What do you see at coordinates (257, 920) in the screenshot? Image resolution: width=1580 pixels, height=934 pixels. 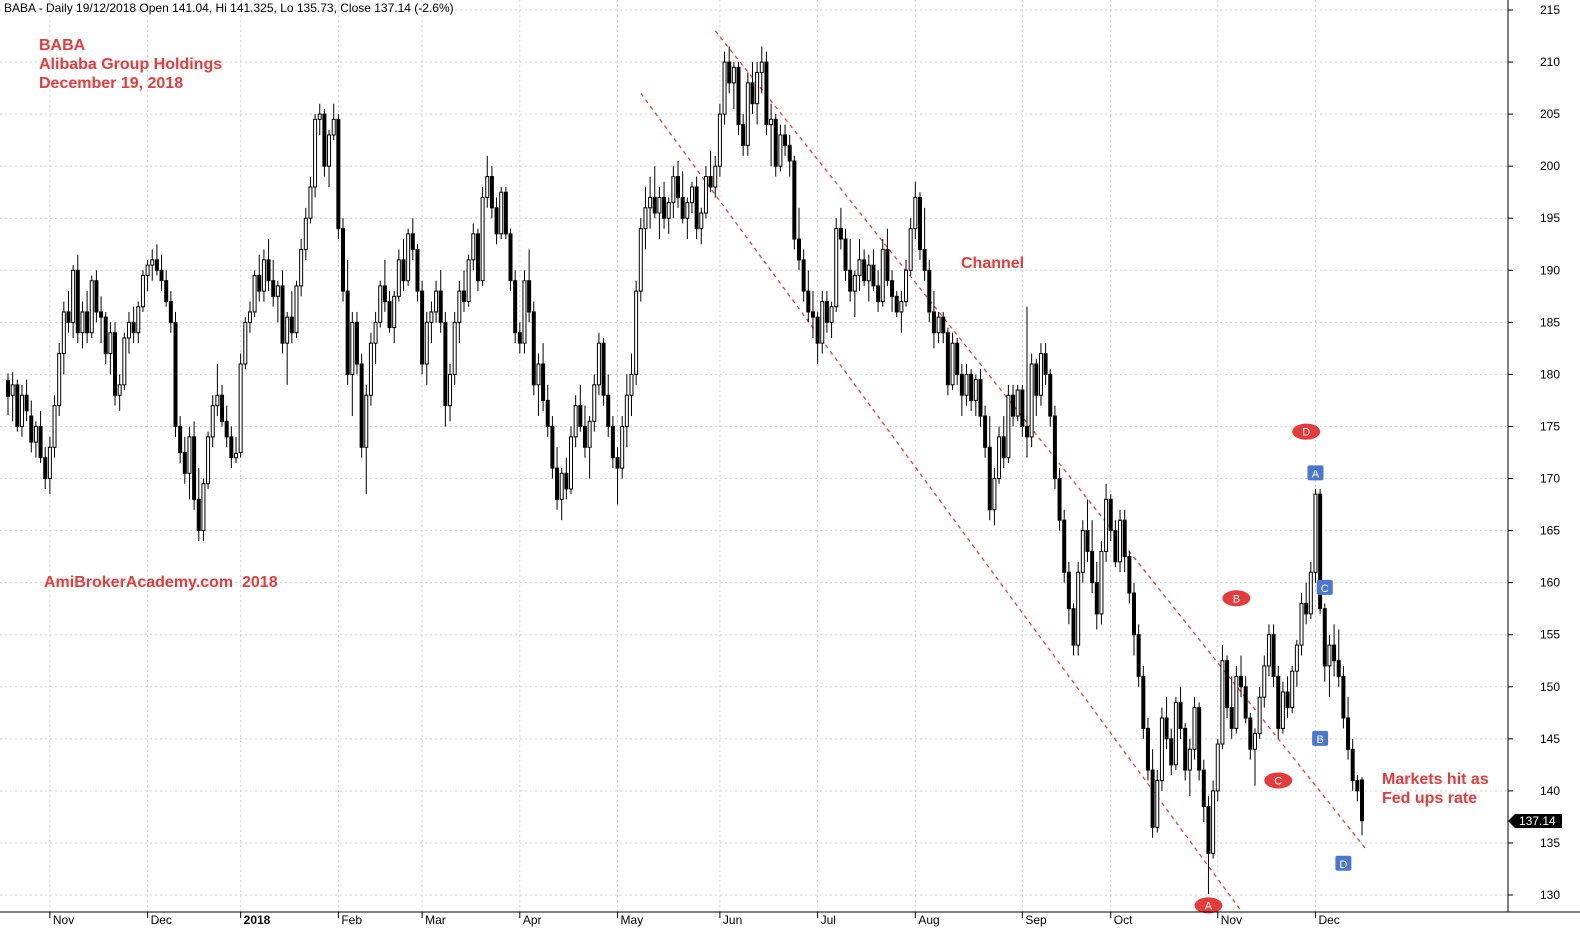 I see `x-tick-label-2: 2018` at bounding box center [257, 920].